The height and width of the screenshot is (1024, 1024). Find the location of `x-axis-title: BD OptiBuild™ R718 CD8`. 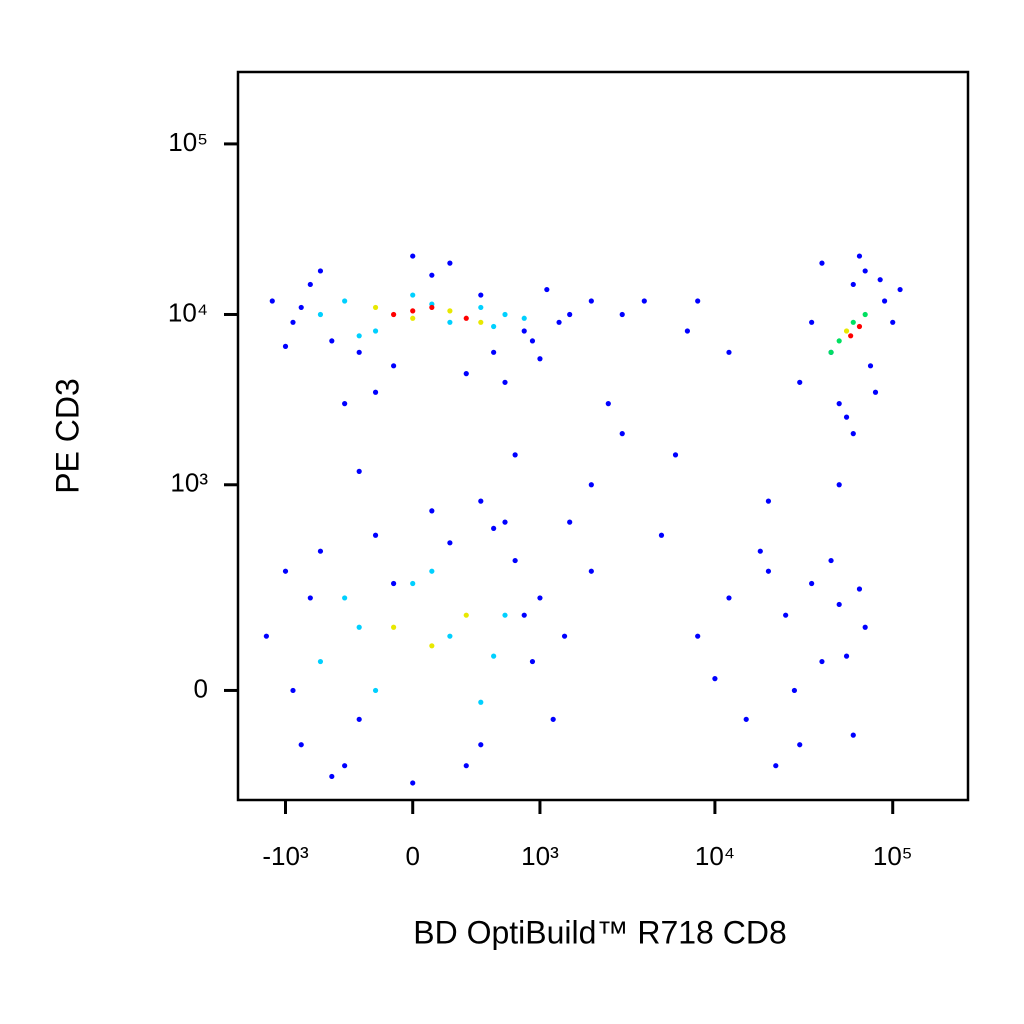

x-axis-title: BD OptiBuild™ R718 CD8 is located at coordinates (599, 932).